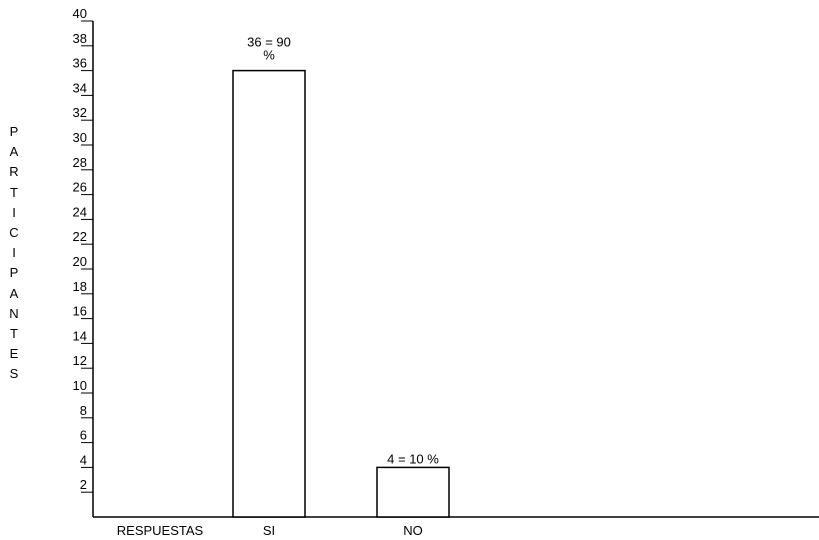 The image size is (819, 540). Describe the element at coordinates (413, 492) in the screenshot. I see `bar-no` at that location.